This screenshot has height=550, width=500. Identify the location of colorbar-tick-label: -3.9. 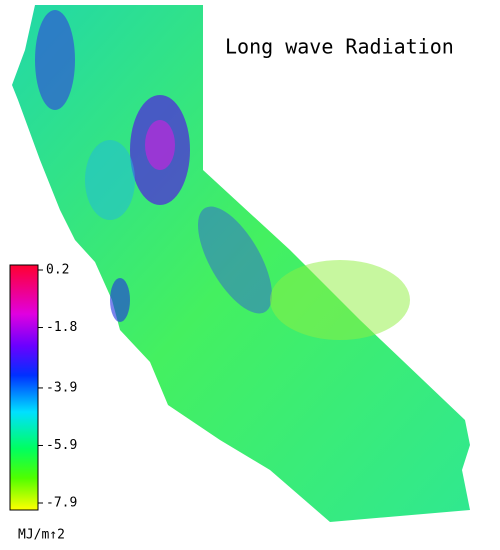
(61, 387).